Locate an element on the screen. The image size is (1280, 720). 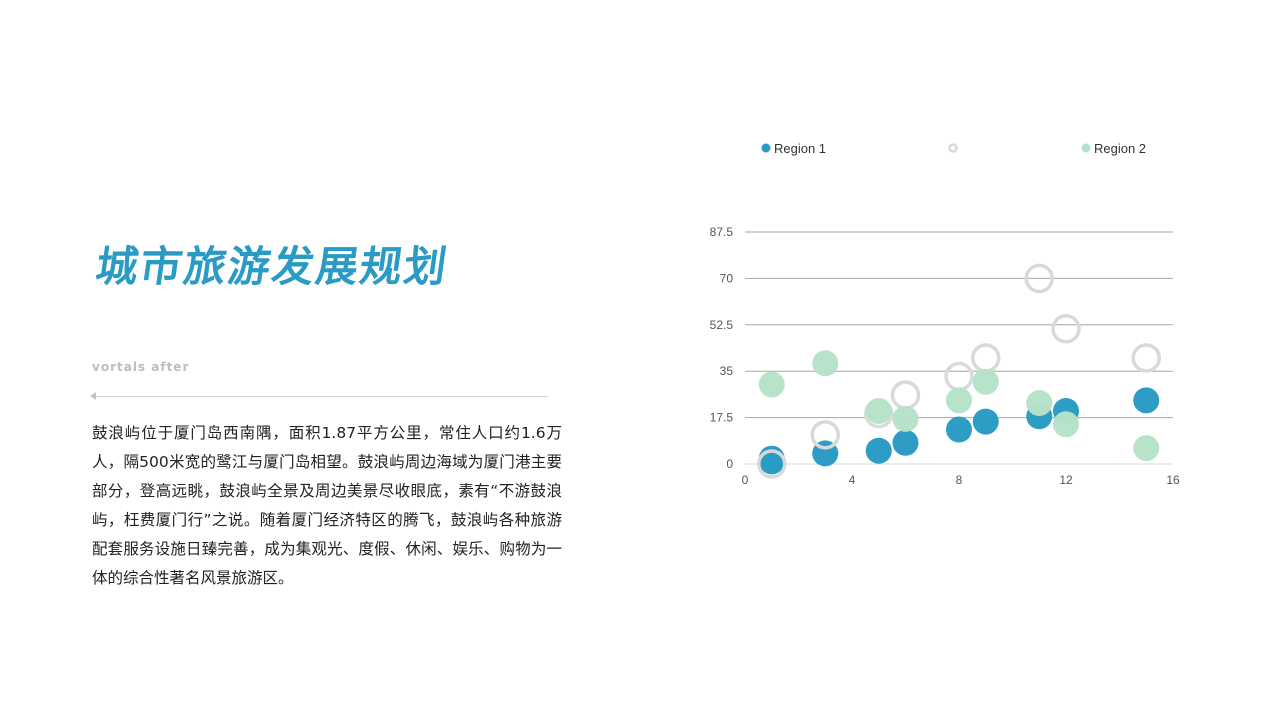
x-tick-label: 0 is located at coordinates (745, 480).